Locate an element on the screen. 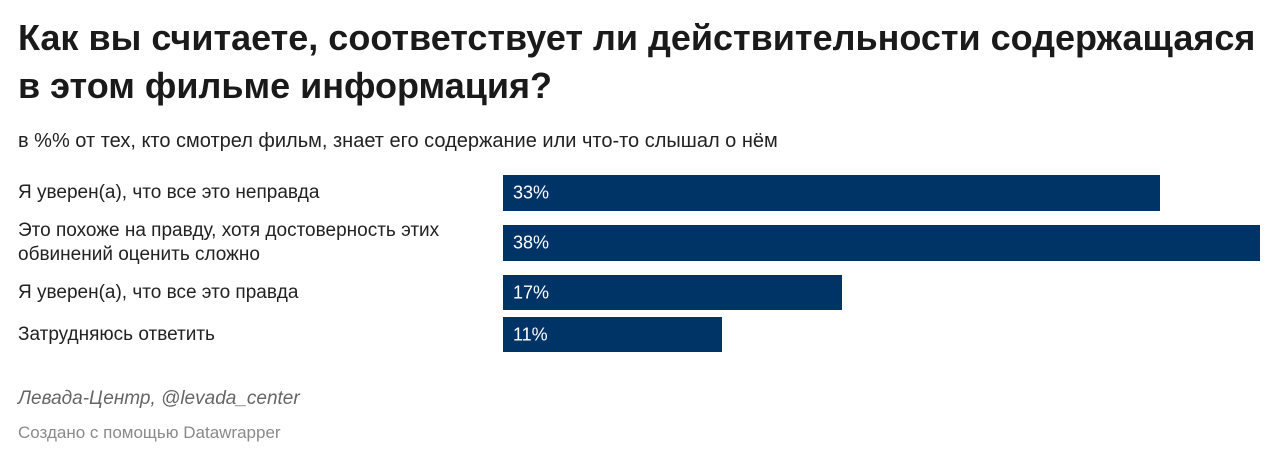 The height and width of the screenshot is (462, 1280). category-label: Я уверен(а), что все это правда is located at coordinates (158, 292).